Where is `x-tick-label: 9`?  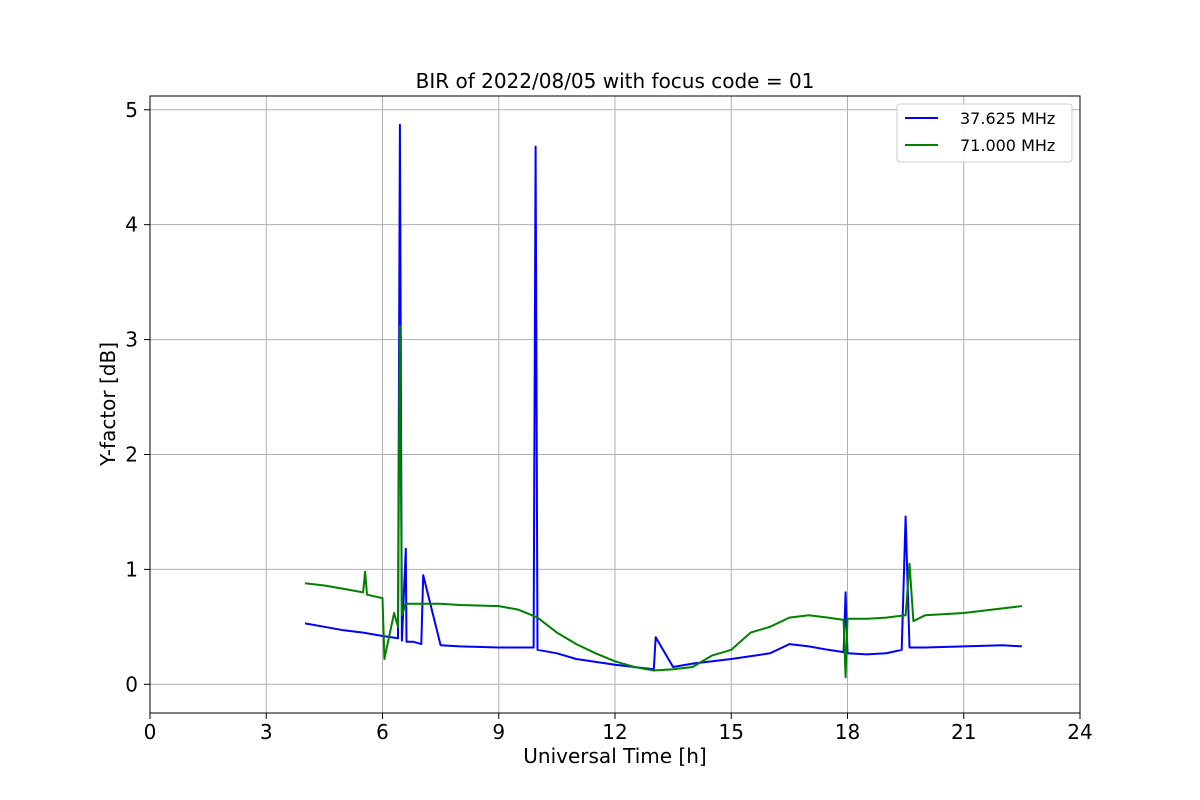
x-tick-label: 9 is located at coordinates (498, 732).